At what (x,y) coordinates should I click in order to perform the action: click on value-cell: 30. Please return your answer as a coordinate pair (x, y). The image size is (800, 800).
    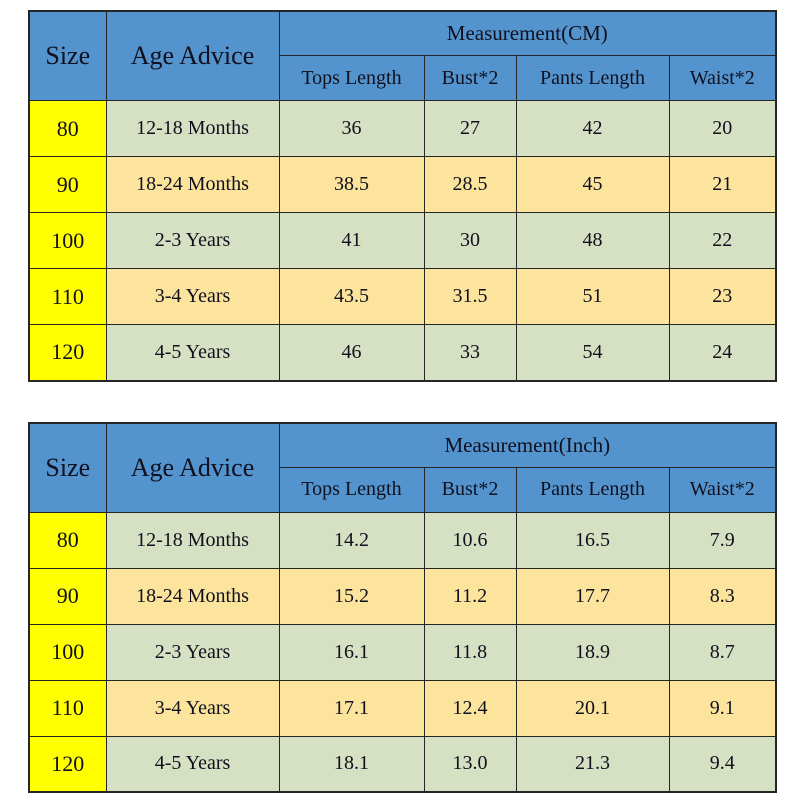
    Looking at the image, I should click on (470, 240).